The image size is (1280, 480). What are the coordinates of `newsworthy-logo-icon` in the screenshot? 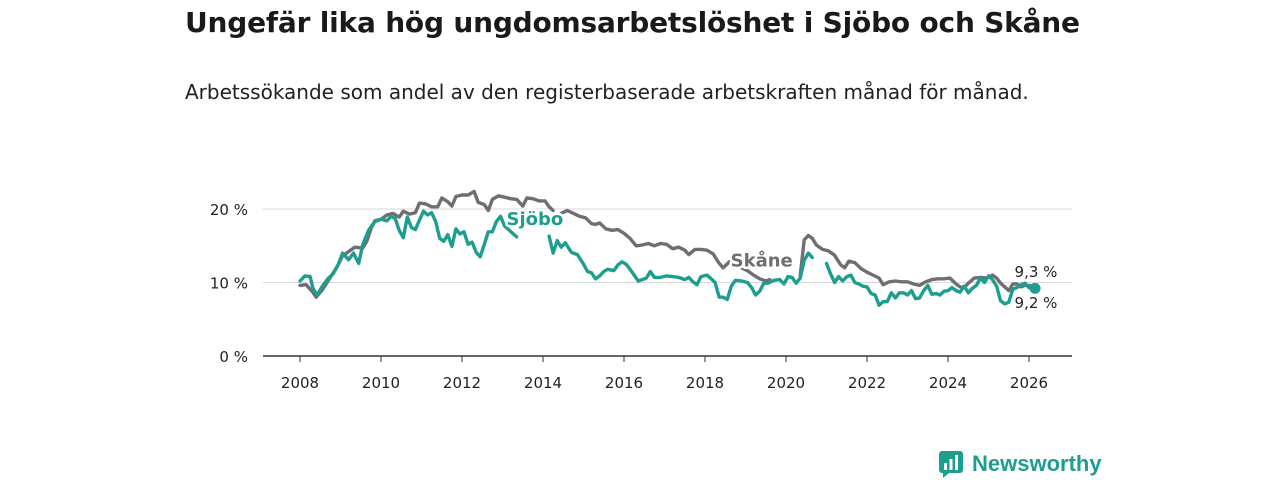 It's located at (951, 464).